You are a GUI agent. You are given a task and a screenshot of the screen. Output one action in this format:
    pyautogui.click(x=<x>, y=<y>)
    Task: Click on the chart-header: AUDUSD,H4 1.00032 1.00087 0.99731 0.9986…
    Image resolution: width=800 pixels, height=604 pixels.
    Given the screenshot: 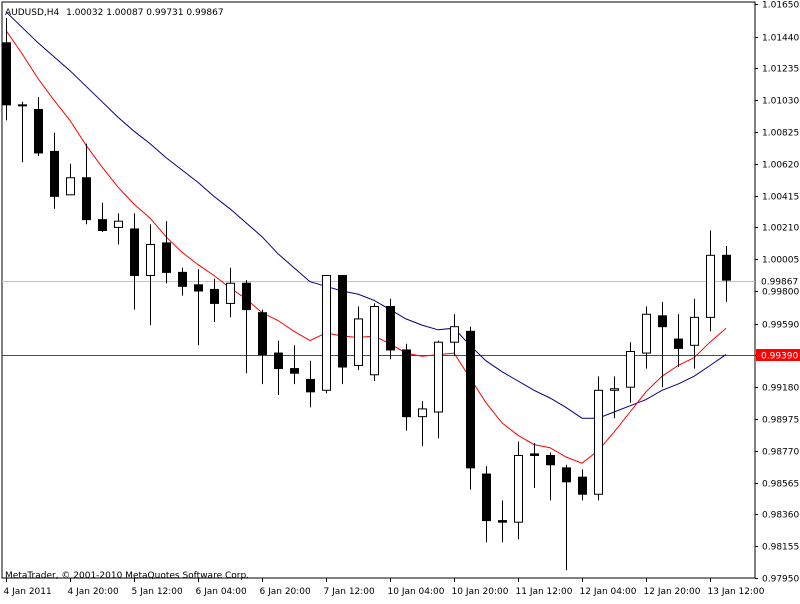 What is the action you would take?
    pyautogui.click(x=114, y=13)
    